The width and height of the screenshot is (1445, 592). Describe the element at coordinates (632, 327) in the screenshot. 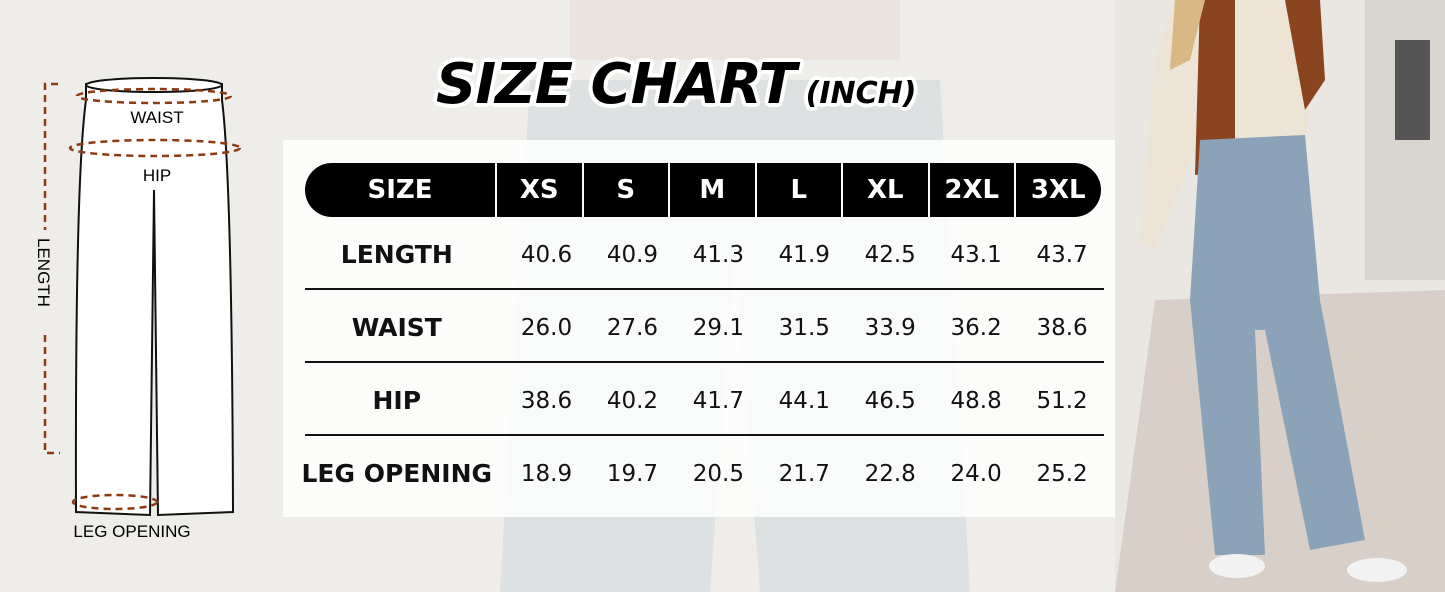

I see `cell-value: 27.6` at that location.